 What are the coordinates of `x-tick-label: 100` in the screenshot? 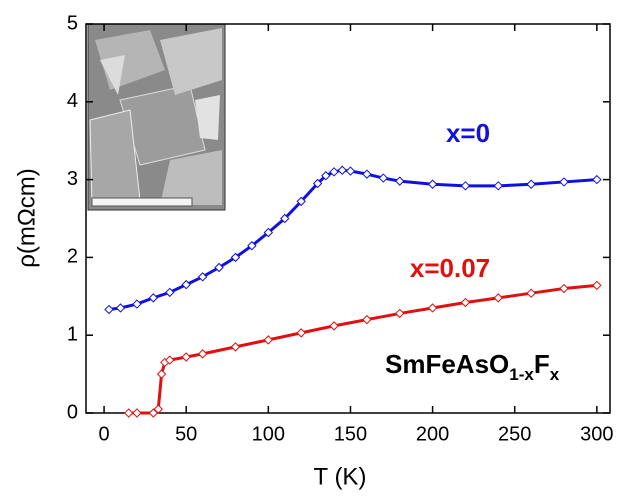 It's located at (268, 434).